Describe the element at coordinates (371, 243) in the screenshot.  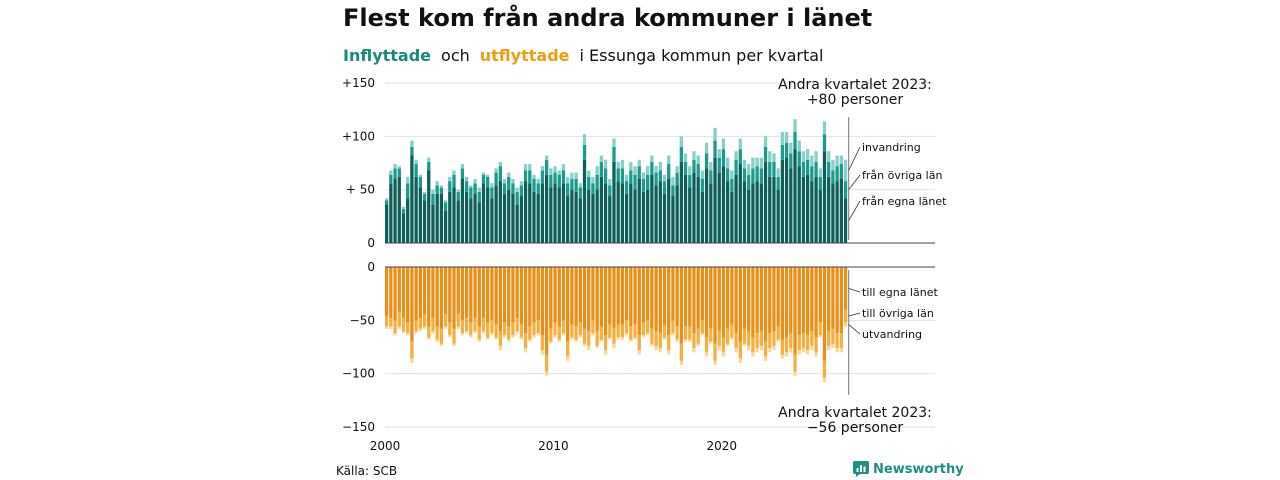
I see `y-tick-label-top: 0` at that location.